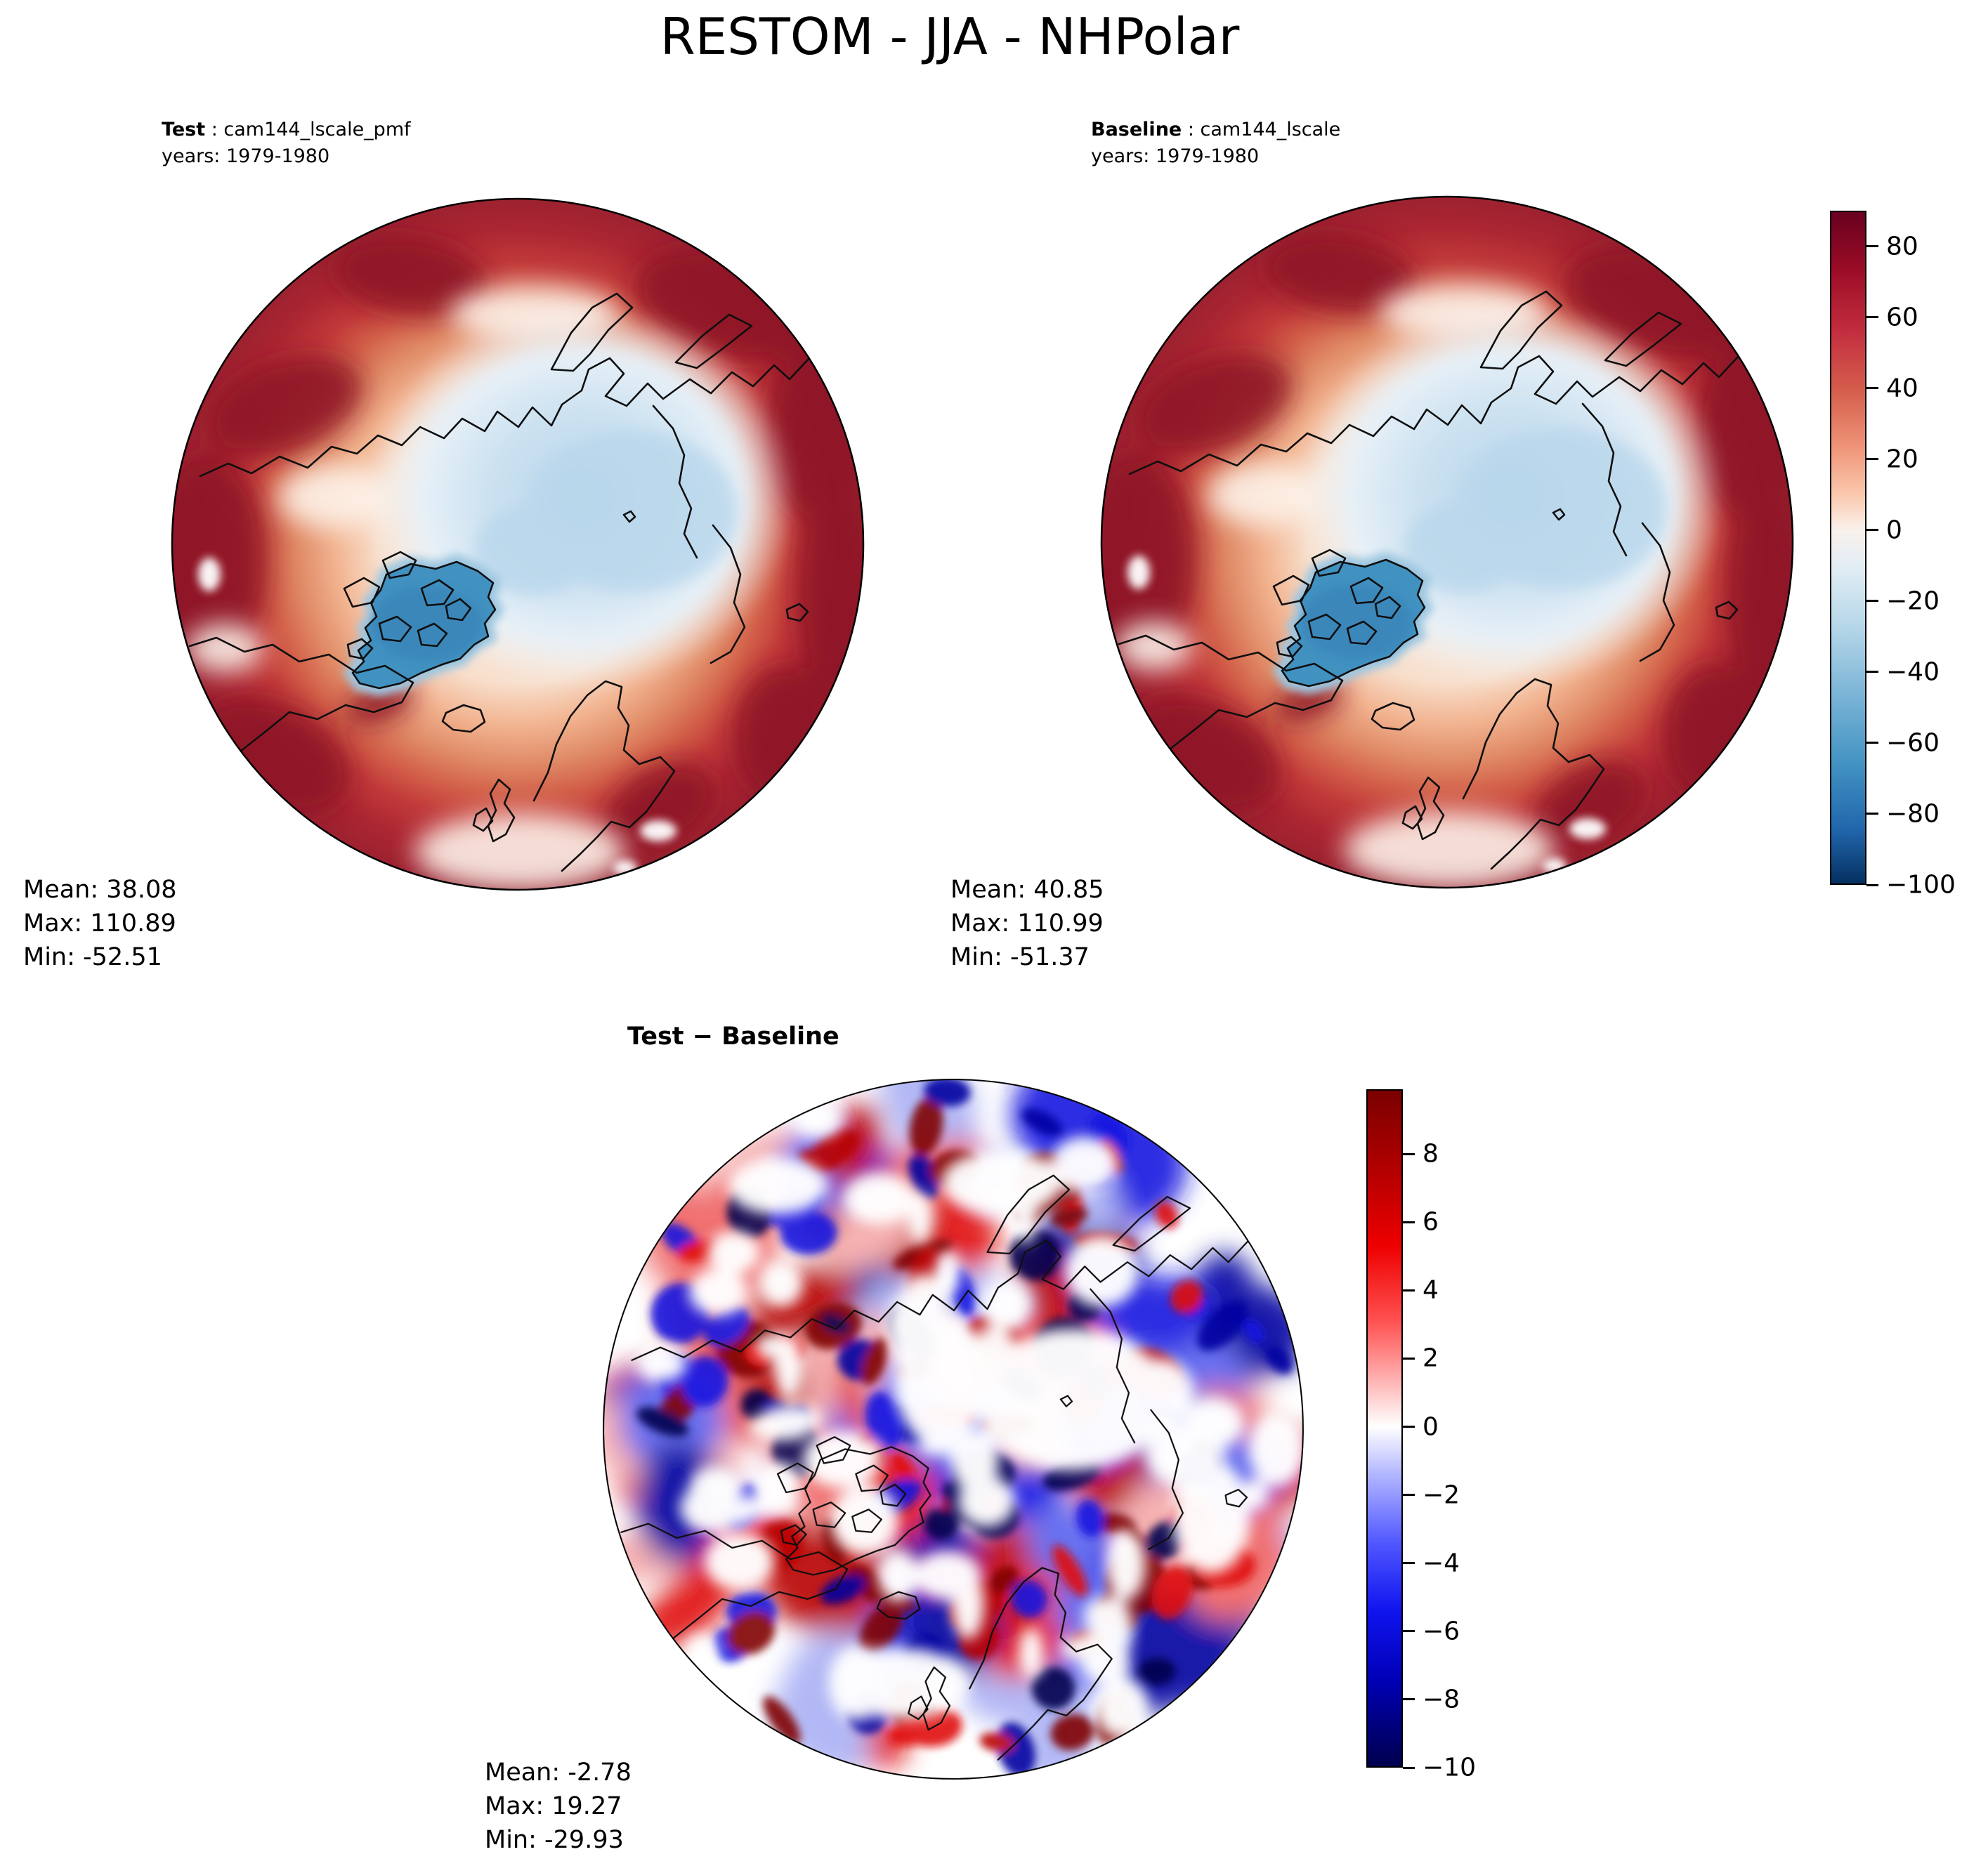 The image size is (1988, 1873). I want to click on baseline-stat-max: Max: 110.99, so click(1027, 923).